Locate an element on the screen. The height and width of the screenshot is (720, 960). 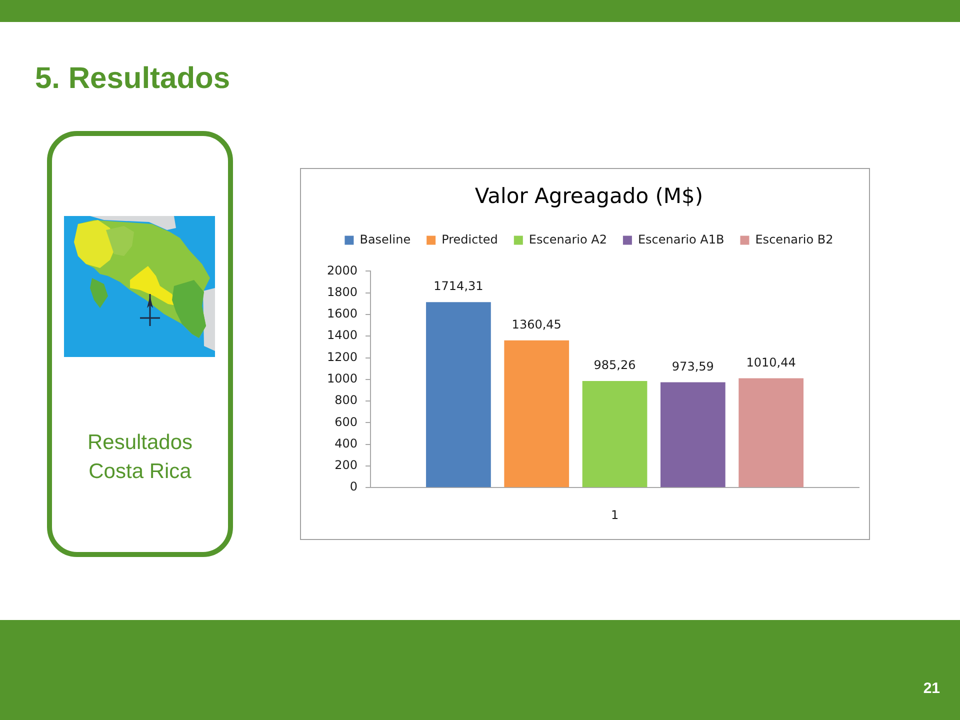
chart-title: Valor Agreagado (M$) is located at coordinates (589, 196).